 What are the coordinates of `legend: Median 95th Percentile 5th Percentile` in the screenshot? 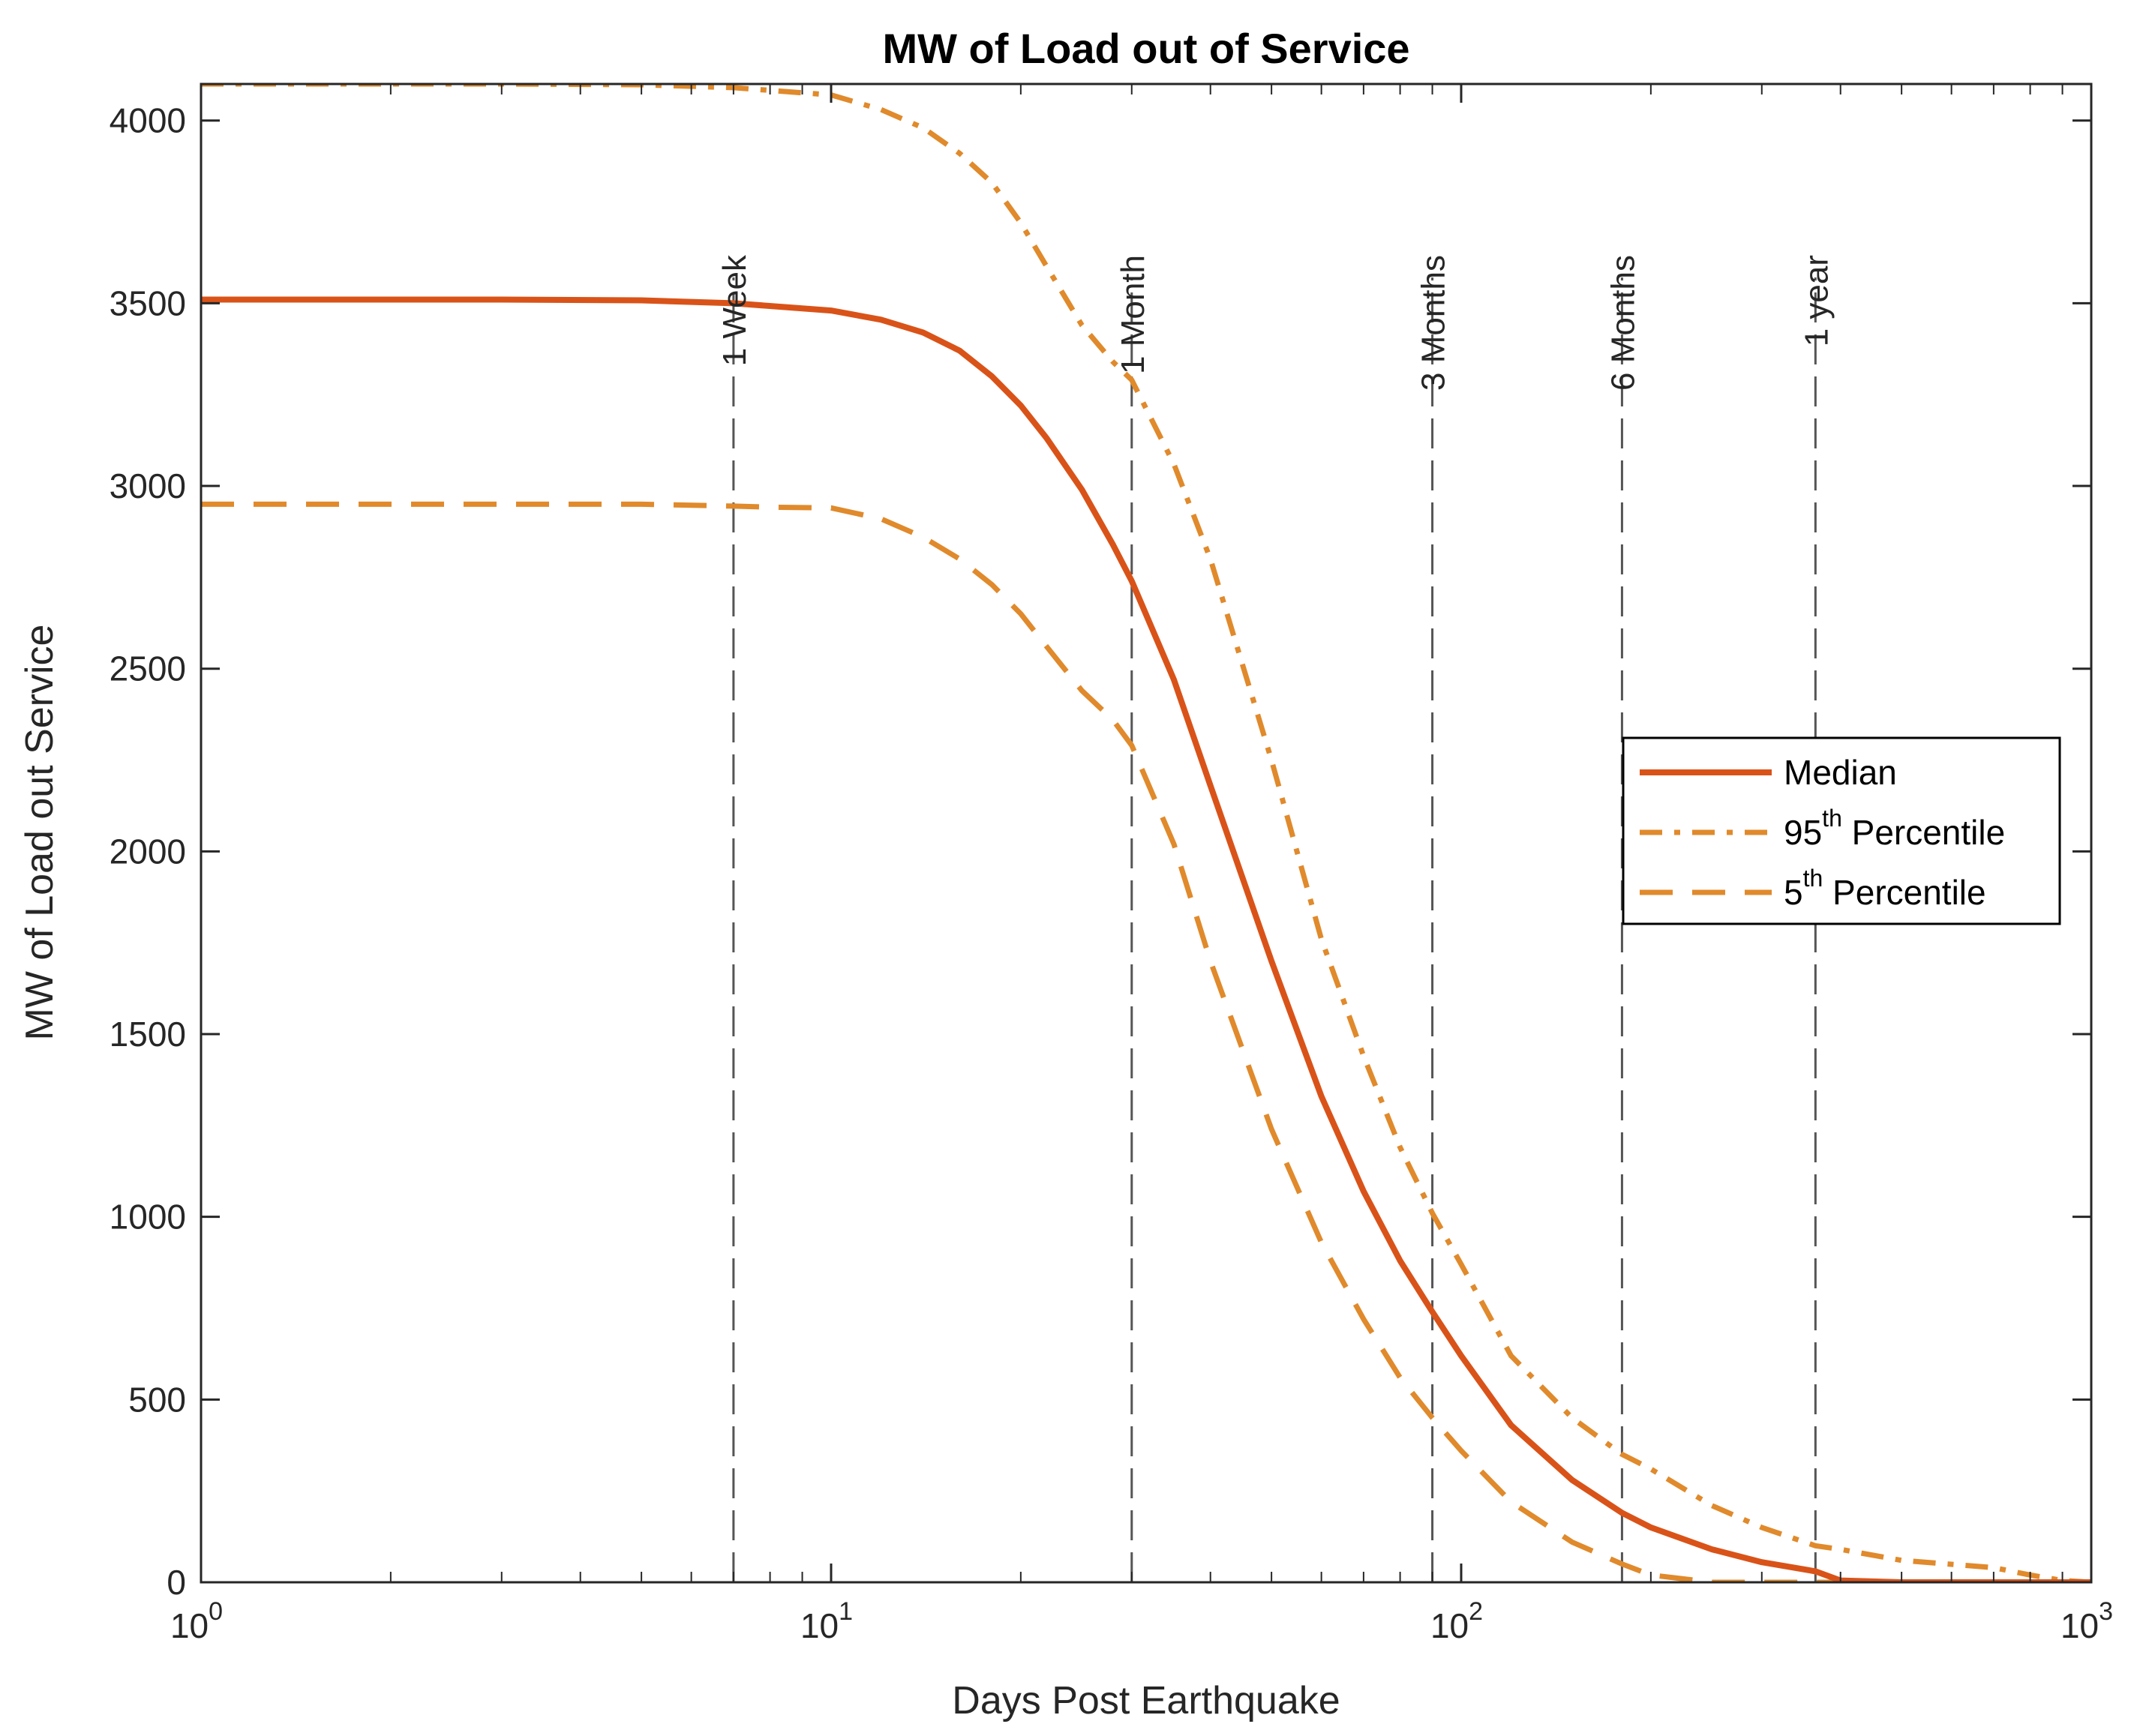 It's located at (1841, 830).